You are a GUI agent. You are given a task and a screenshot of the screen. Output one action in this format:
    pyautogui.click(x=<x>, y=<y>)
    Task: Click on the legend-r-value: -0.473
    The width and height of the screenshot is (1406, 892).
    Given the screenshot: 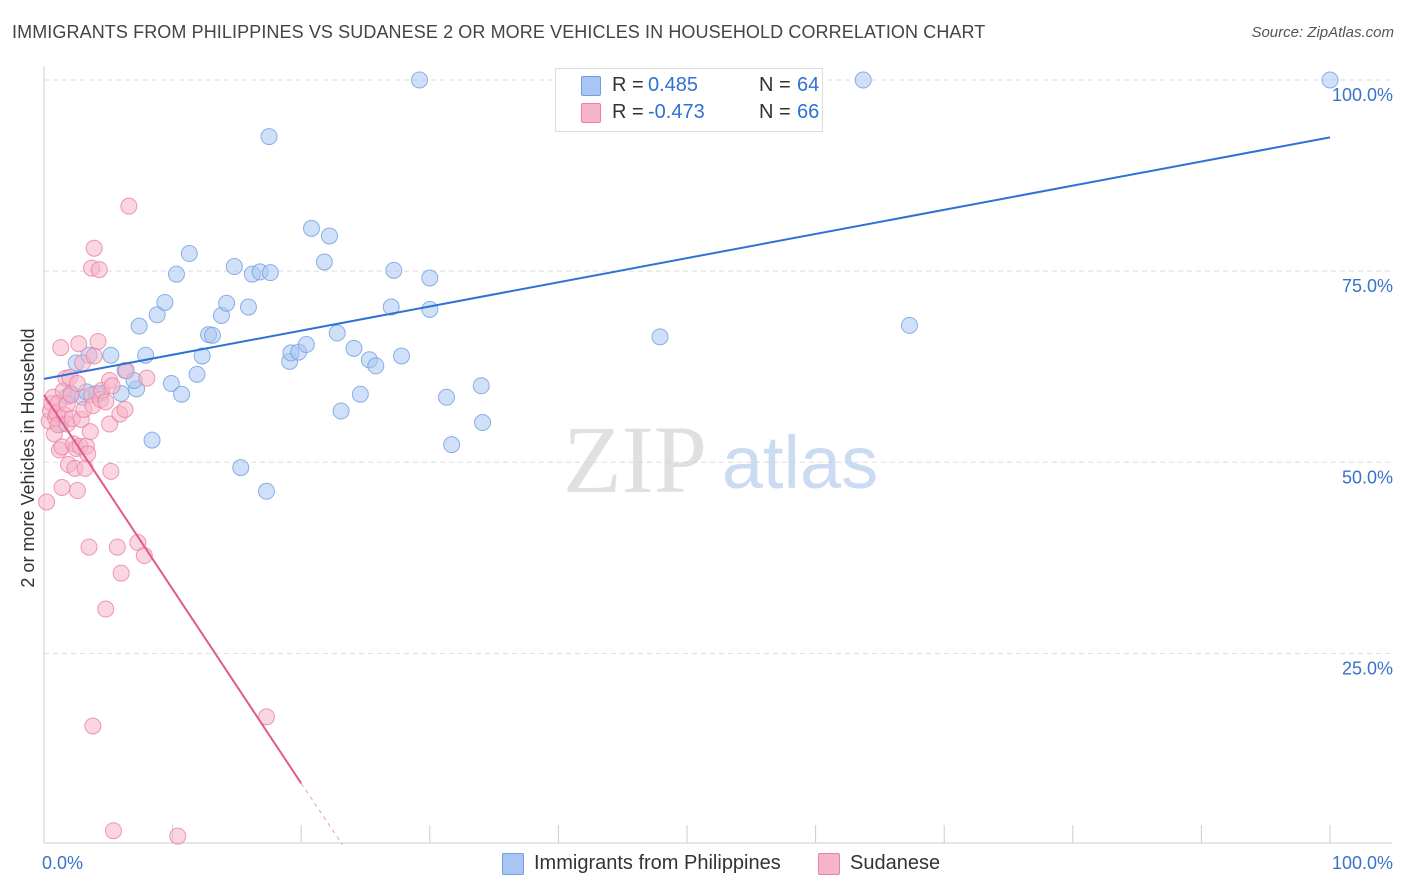 What is the action you would take?
    pyautogui.click(x=676, y=112)
    